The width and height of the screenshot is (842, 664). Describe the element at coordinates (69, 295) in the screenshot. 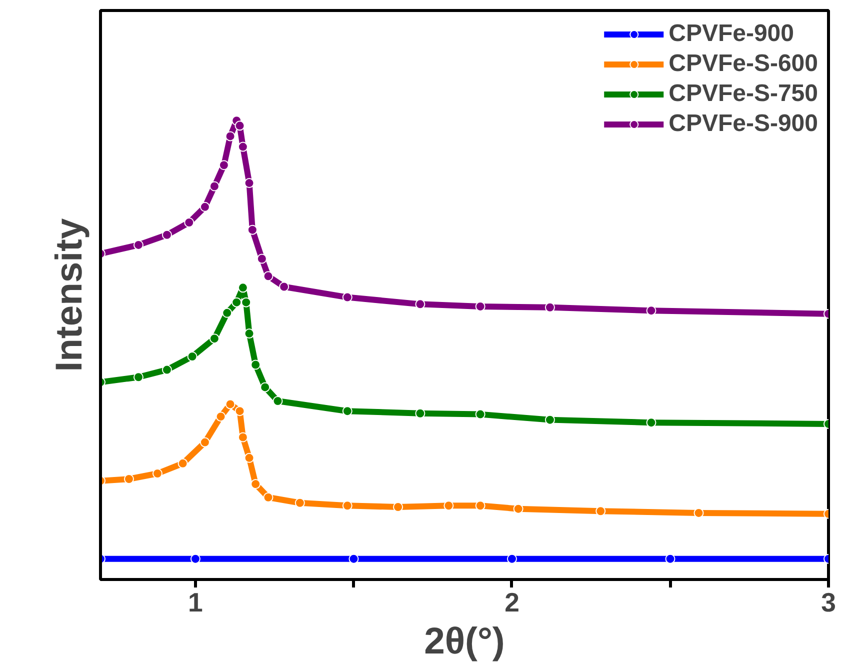

I see `y-axis-title: Intensity` at that location.